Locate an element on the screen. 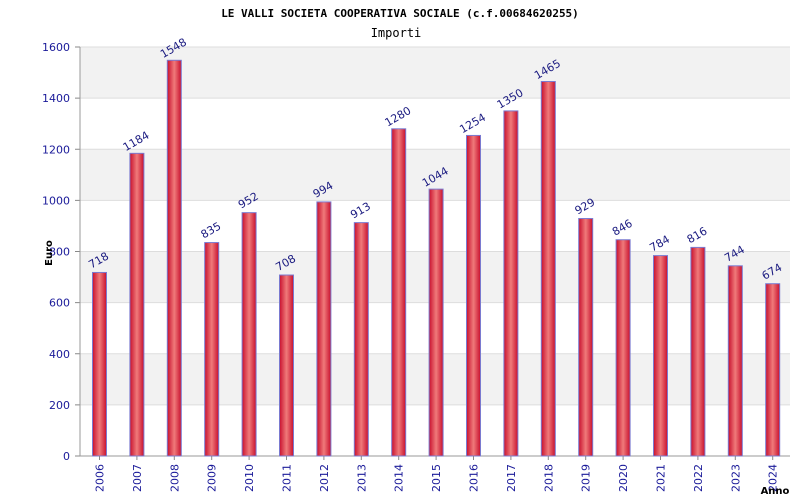  y-tick-label: 800 is located at coordinates (59, 252).